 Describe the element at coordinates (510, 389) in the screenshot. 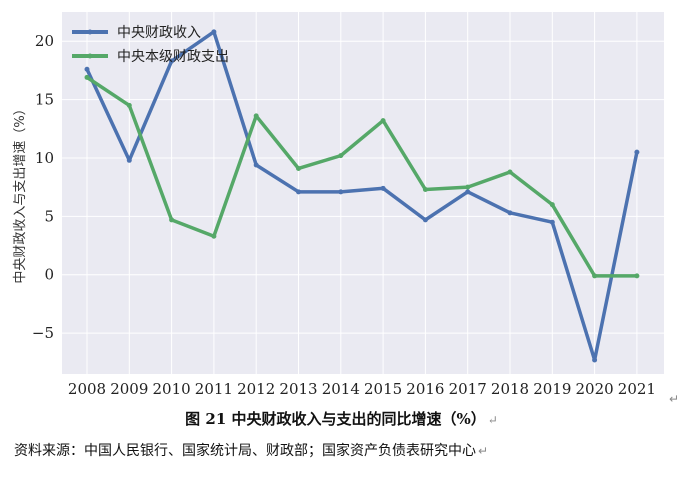

I see `x-tick-label: 2018` at that location.